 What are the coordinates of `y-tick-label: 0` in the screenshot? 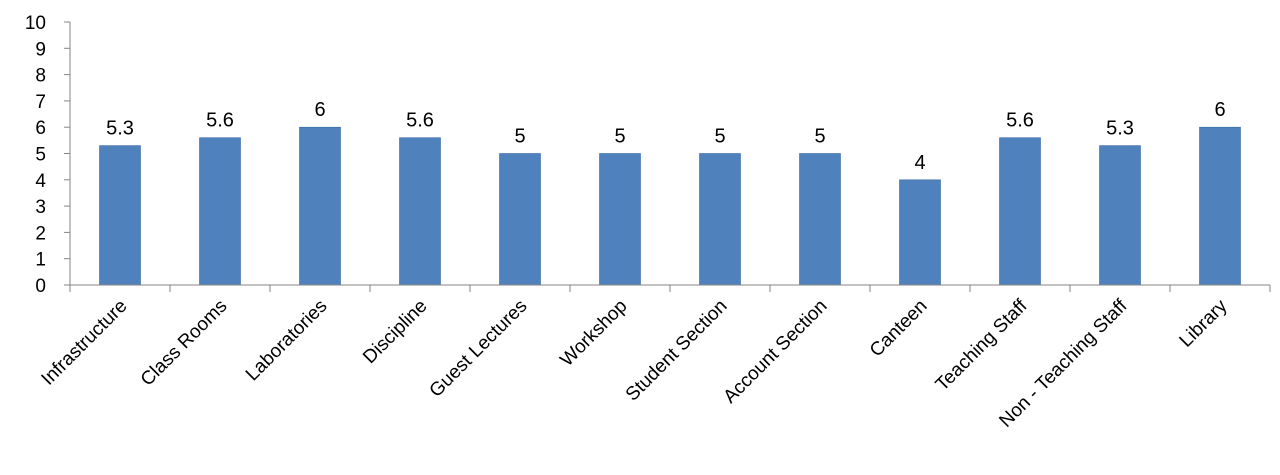 It's located at (40, 286).